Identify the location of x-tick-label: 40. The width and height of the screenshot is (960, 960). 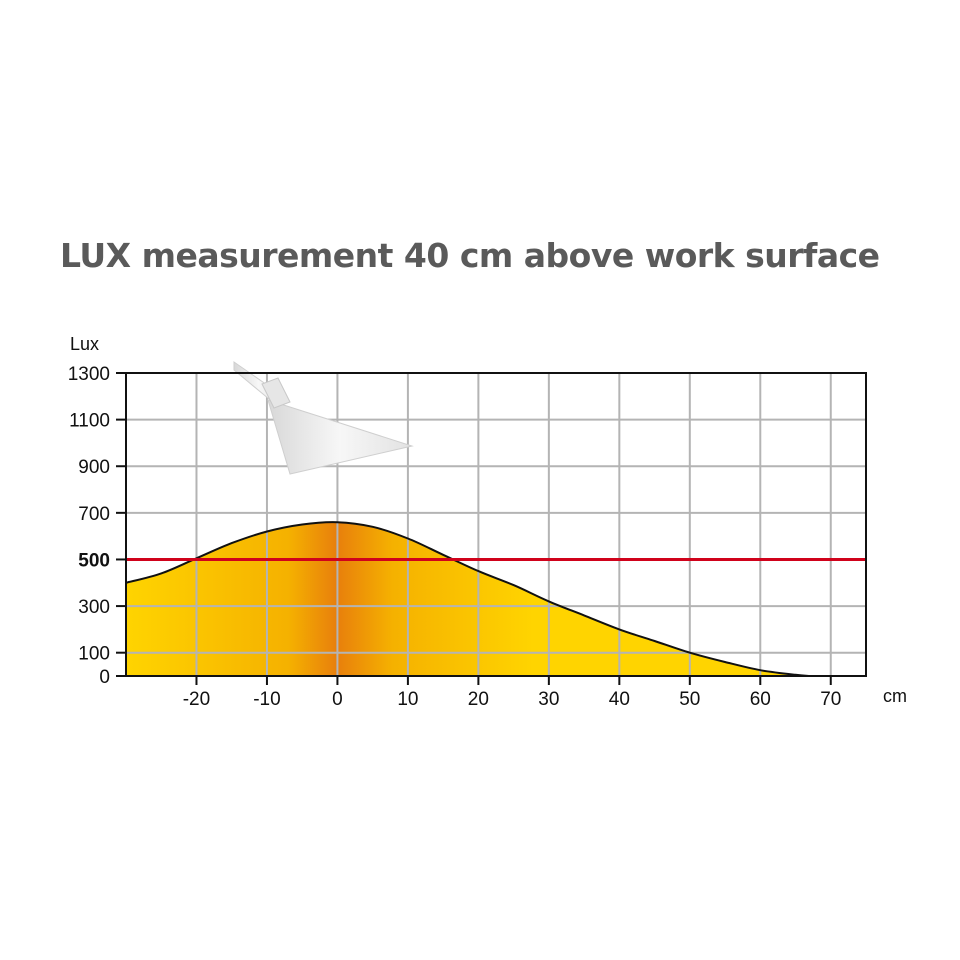
(619, 699).